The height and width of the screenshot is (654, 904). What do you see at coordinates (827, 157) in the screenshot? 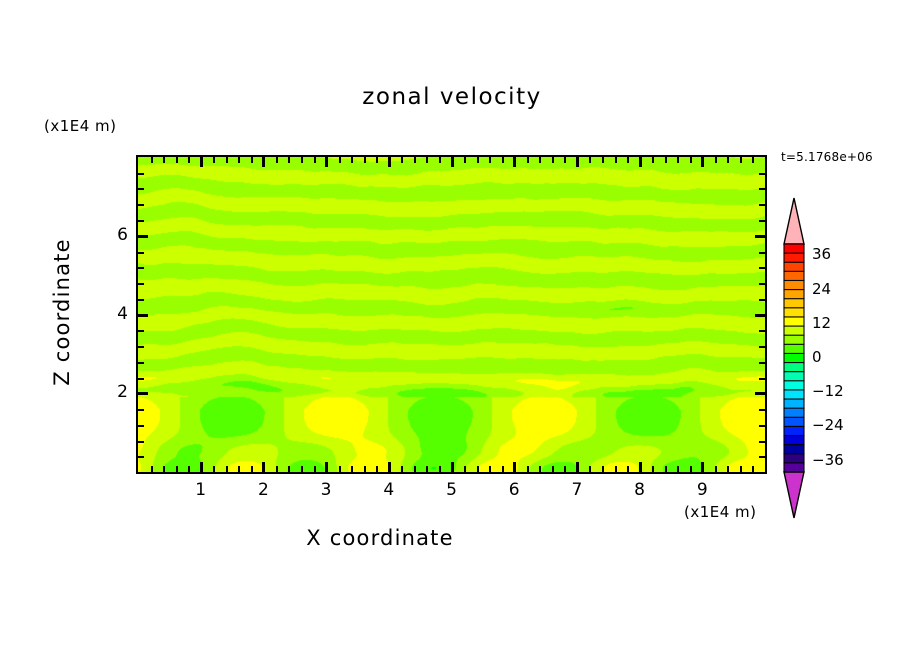
I see `timestamp-annotation: t=5.1768e+06` at bounding box center [827, 157].